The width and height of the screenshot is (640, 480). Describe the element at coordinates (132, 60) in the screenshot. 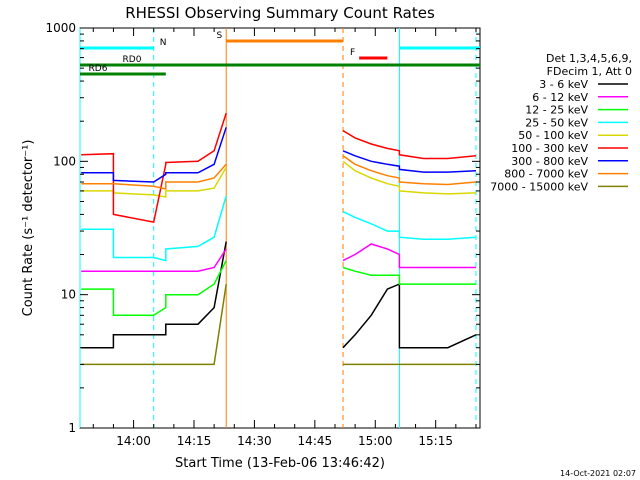

I see `flag-label-rd0: RD0` at that location.